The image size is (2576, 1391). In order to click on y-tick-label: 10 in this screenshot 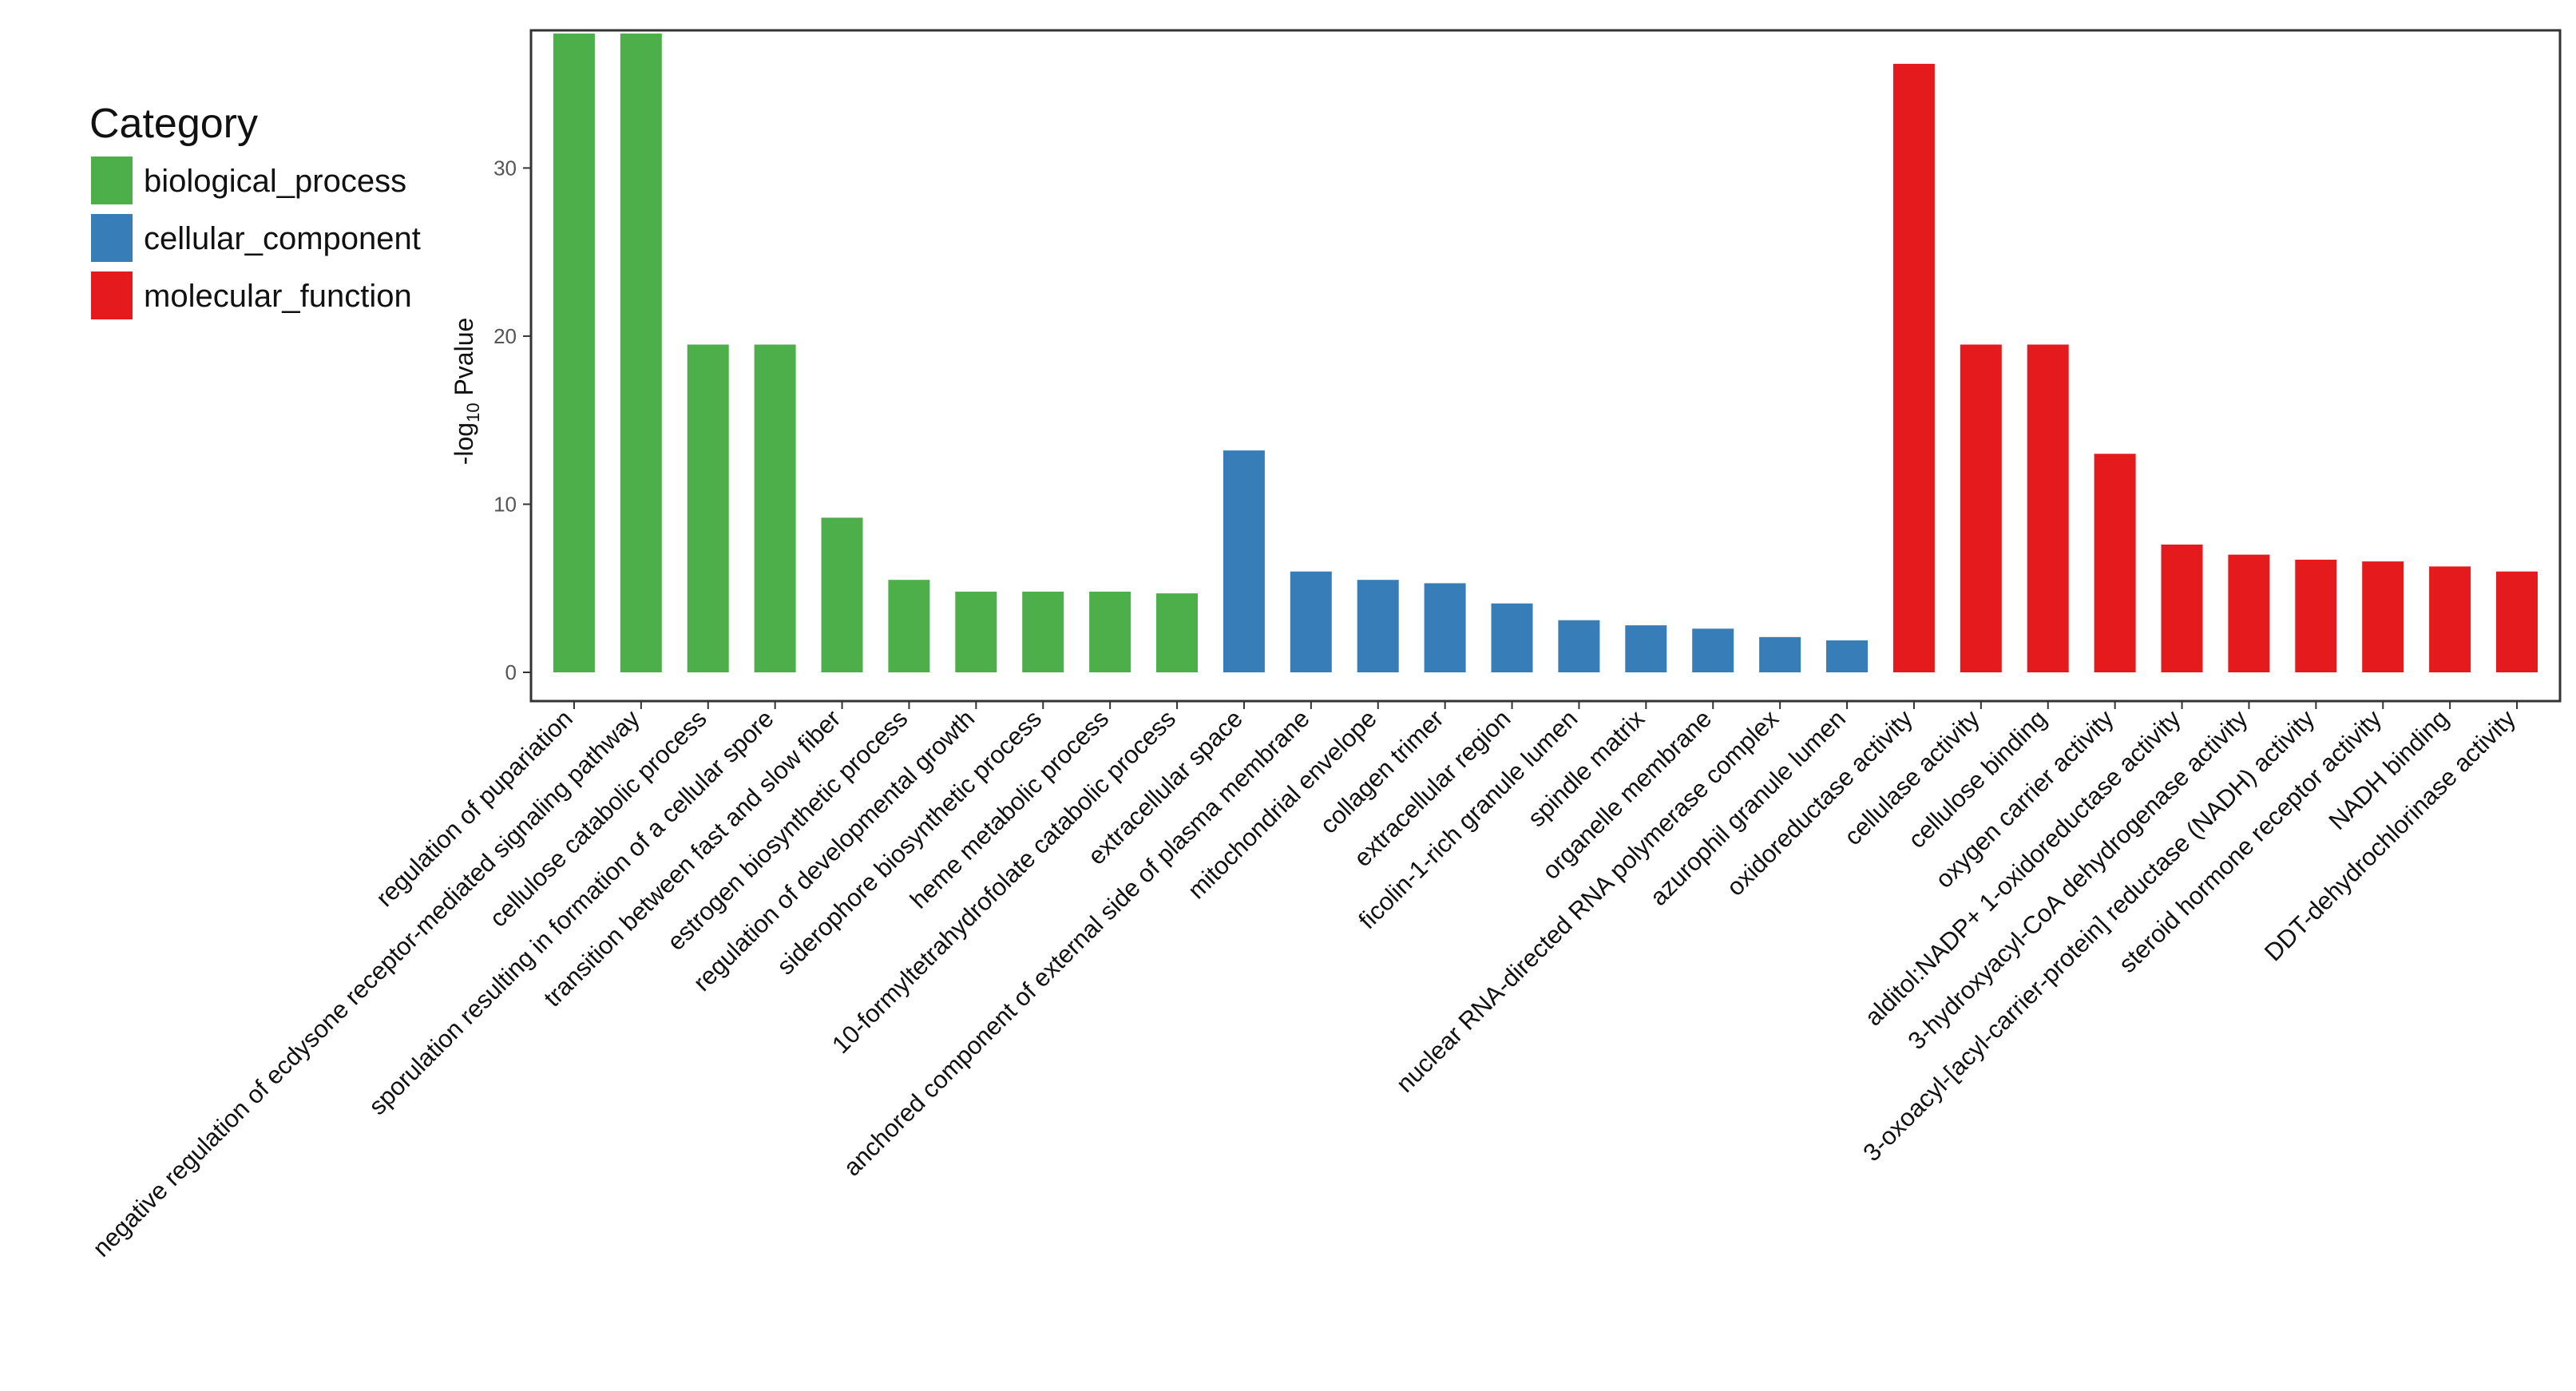, I will do `click(505, 504)`.